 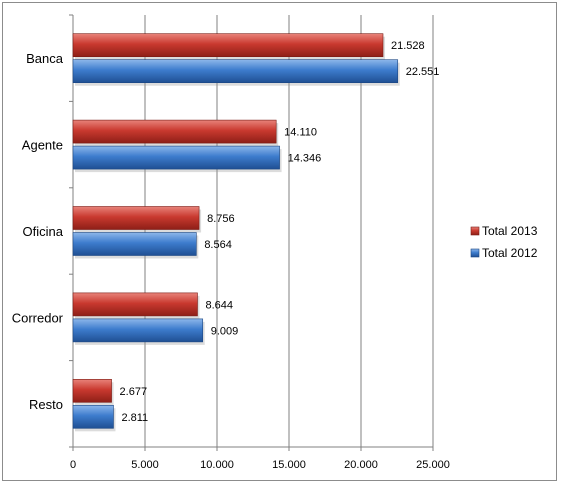 What do you see at coordinates (219, 305) in the screenshot?
I see `data-label: 8.644` at bounding box center [219, 305].